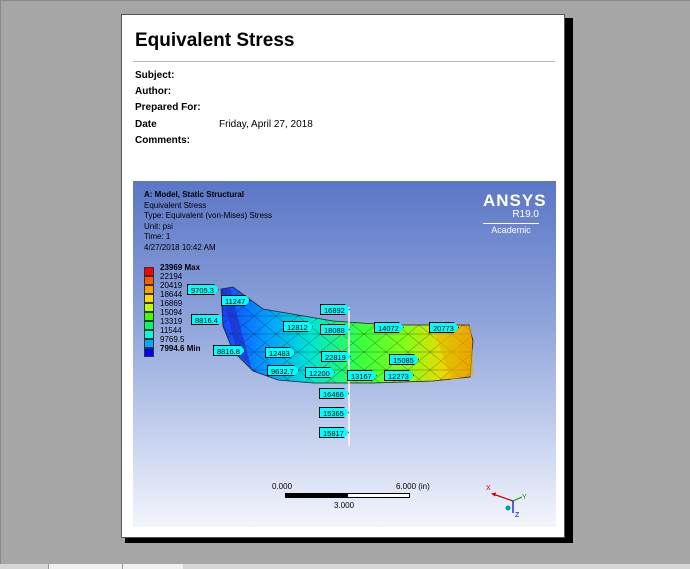 The image size is (690, 569). I want to click on scale-bar-graphic, so click(347, 495).